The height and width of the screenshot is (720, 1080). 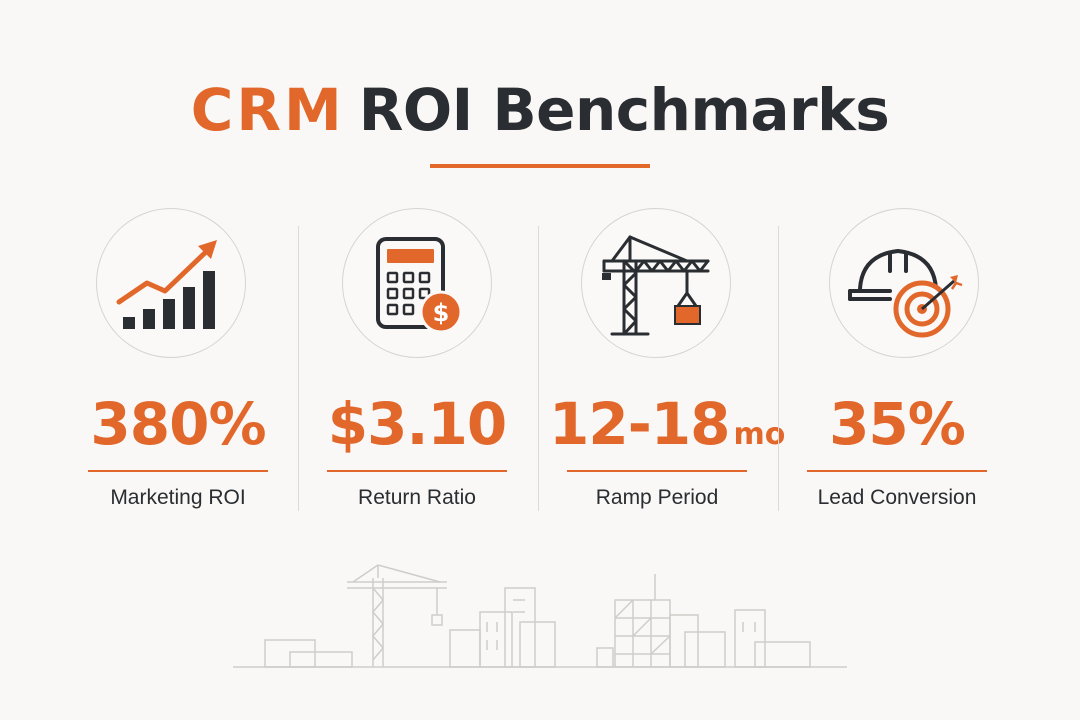 I want to click on calculator-dollar-icon: $, so click(x=419, y=285).